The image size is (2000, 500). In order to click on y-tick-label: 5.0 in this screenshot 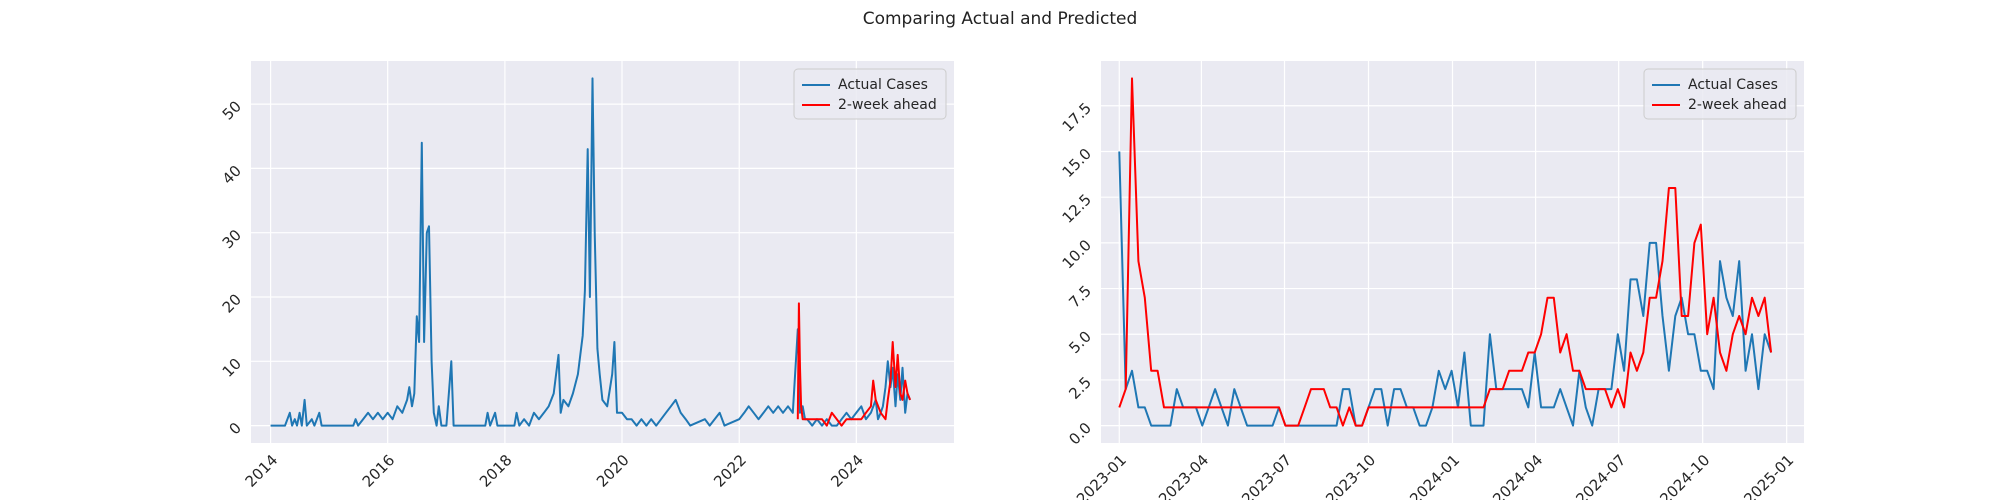, I will do `click(1080, 343)`.